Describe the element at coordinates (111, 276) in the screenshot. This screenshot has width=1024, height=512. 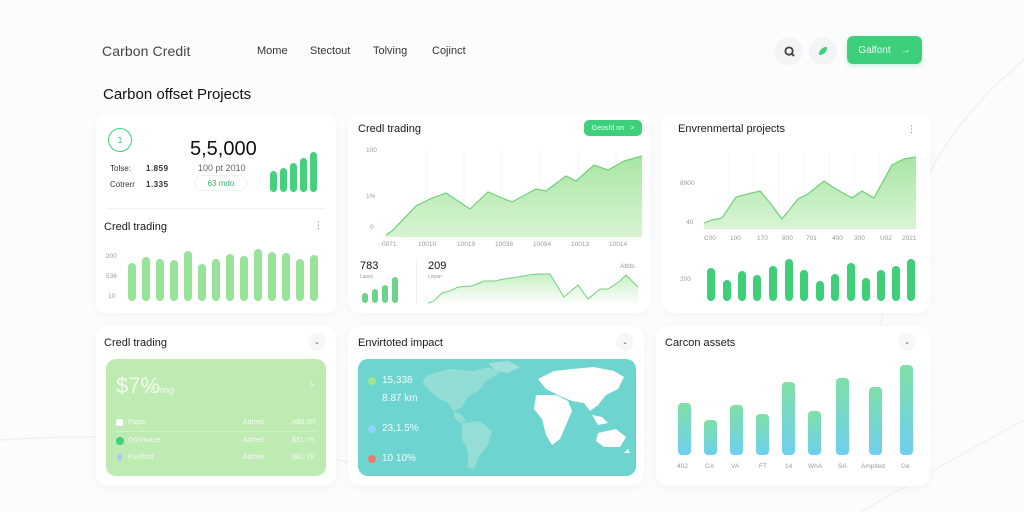
I see `y-tick: 536` at that location.